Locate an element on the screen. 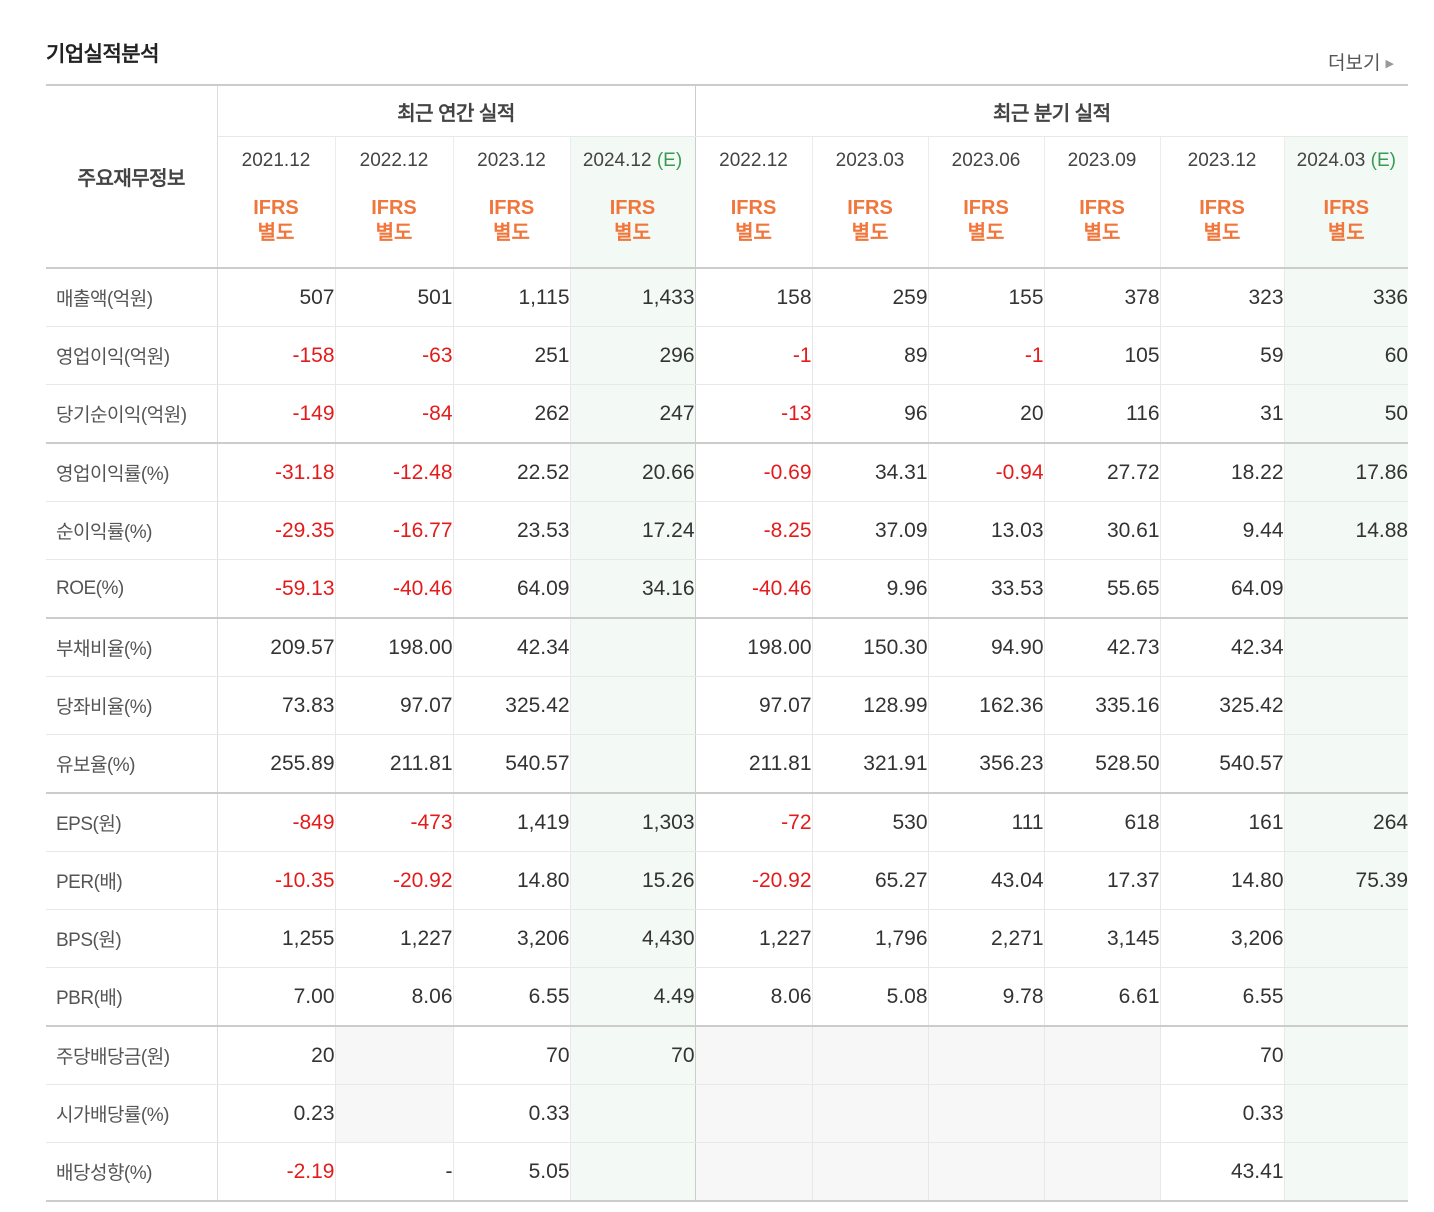 This screenshot has width=1434, height=1212. value-cell: 116 is located at coordinates (1102, 414).